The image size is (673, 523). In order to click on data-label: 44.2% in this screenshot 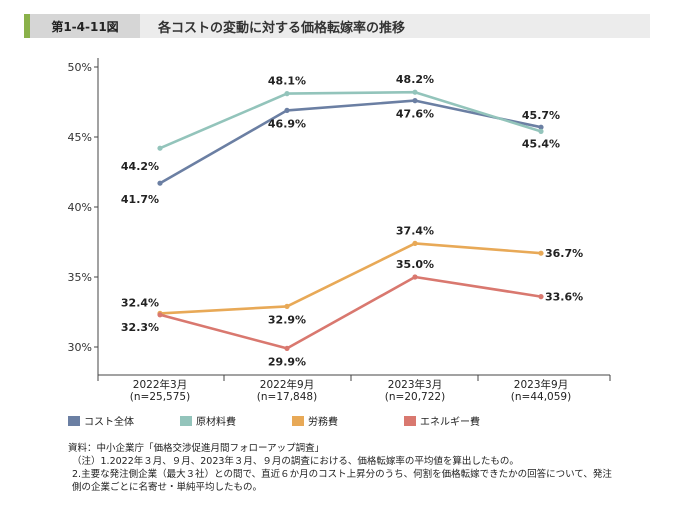, I will do `click(140, 166)`.